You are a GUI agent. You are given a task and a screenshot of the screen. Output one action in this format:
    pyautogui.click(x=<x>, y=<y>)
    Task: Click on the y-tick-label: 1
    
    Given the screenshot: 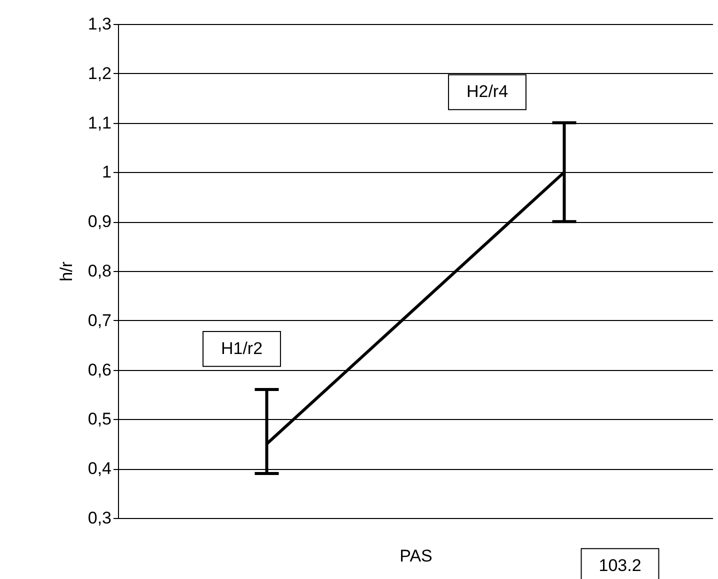 What is the action you would take?
    pyautogui.click(x=107, y=172)
    